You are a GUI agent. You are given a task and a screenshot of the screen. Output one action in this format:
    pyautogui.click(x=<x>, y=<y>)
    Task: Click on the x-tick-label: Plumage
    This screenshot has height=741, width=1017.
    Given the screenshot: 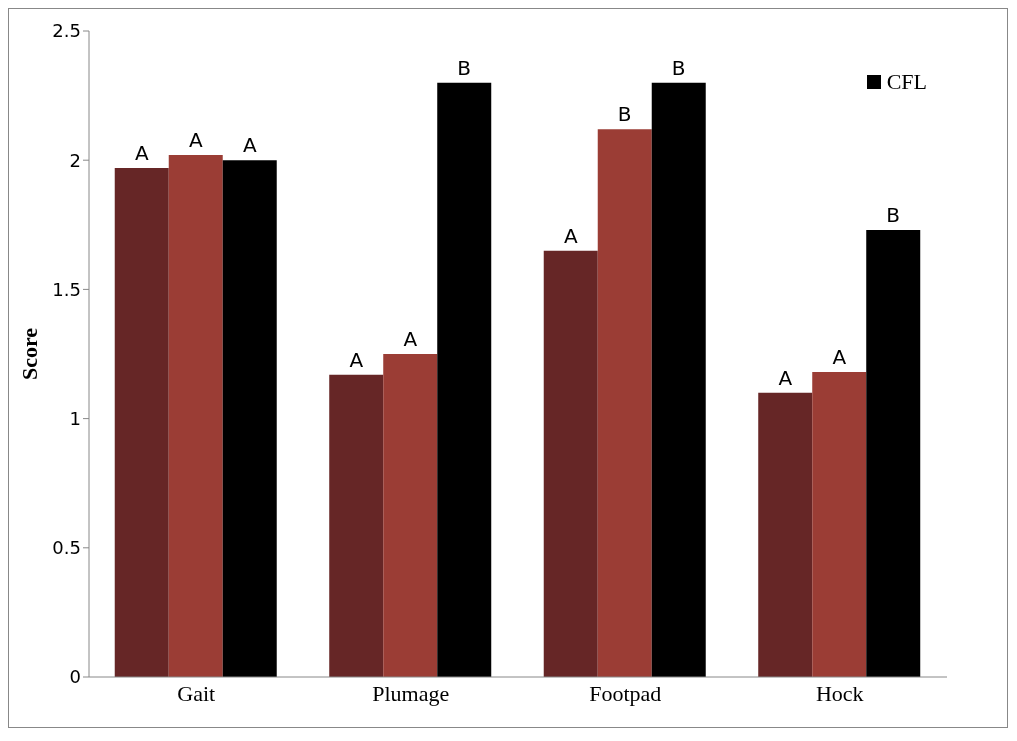 What is the action you would take?
    pyautogui.click(x=411, y=693)
    